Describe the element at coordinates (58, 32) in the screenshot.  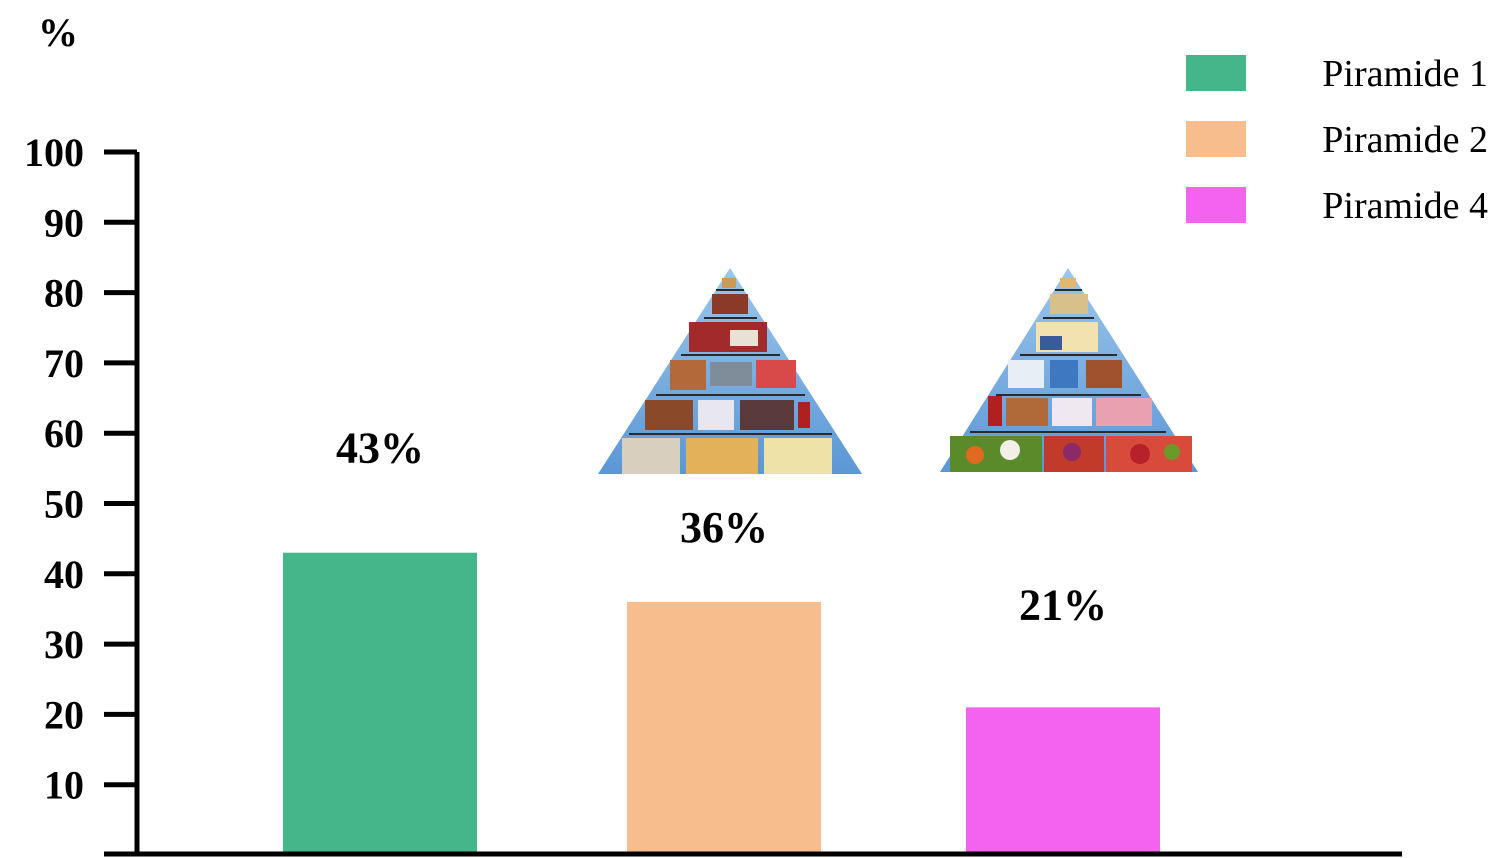
I see `y-axis-unit: %` at that location.